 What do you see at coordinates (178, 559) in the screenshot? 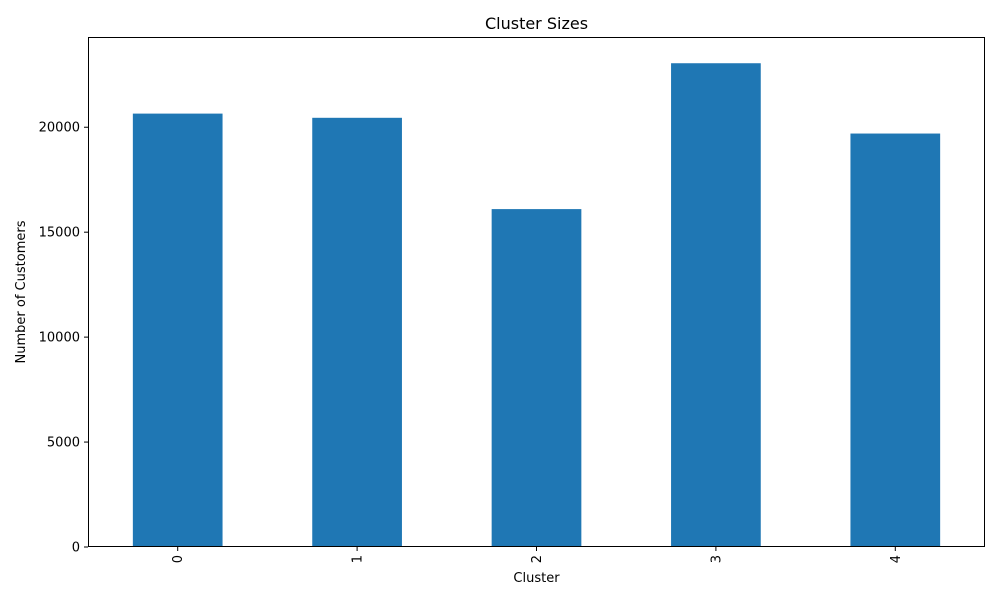
I see `x-tick-label: 0` at bounding box center [178, 559].